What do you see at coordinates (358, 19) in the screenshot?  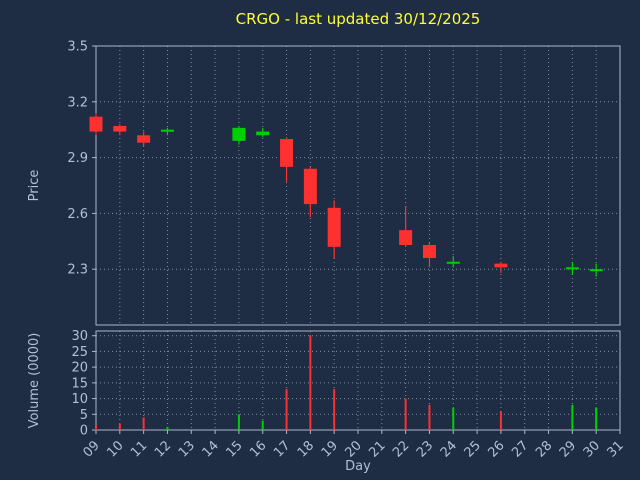 I see `chart-title: CRGO - last updated 30/12/2025` at bounding box center [358, 19].